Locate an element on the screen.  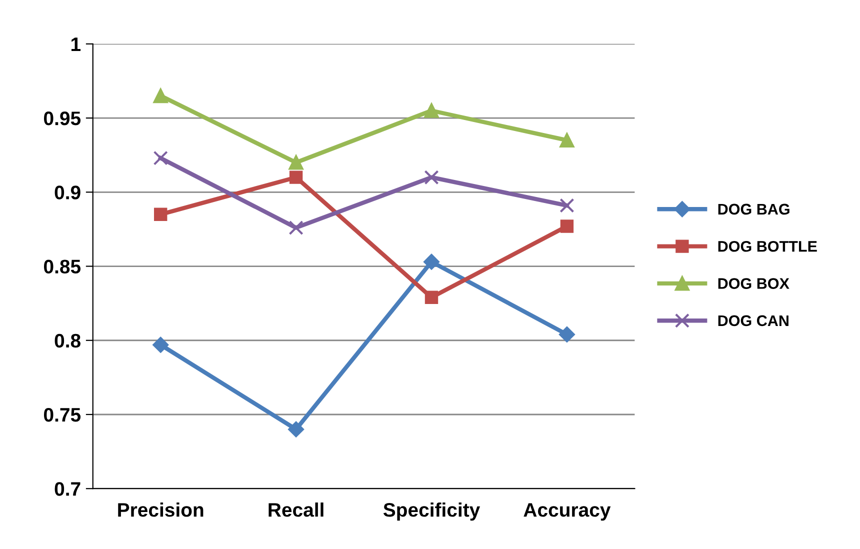
legend-label: DOG BOX is located at coordinates (754, 283).